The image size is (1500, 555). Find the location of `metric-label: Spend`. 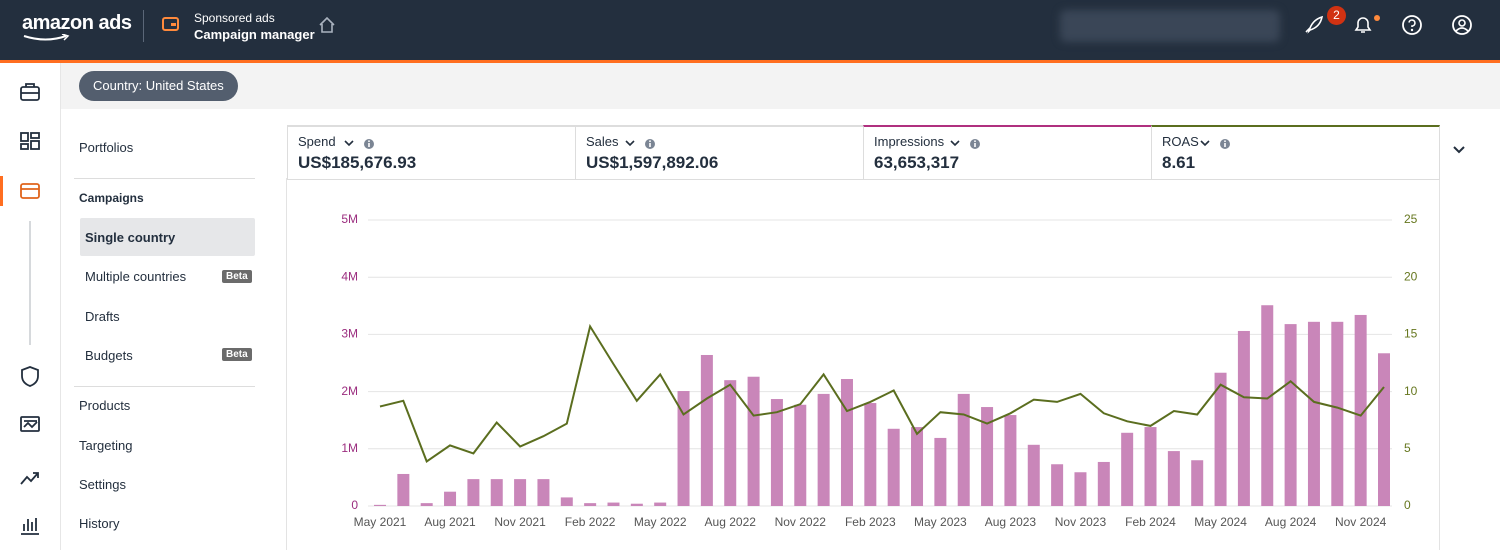

metric-label: Spend is located at coordinates (317, 141).